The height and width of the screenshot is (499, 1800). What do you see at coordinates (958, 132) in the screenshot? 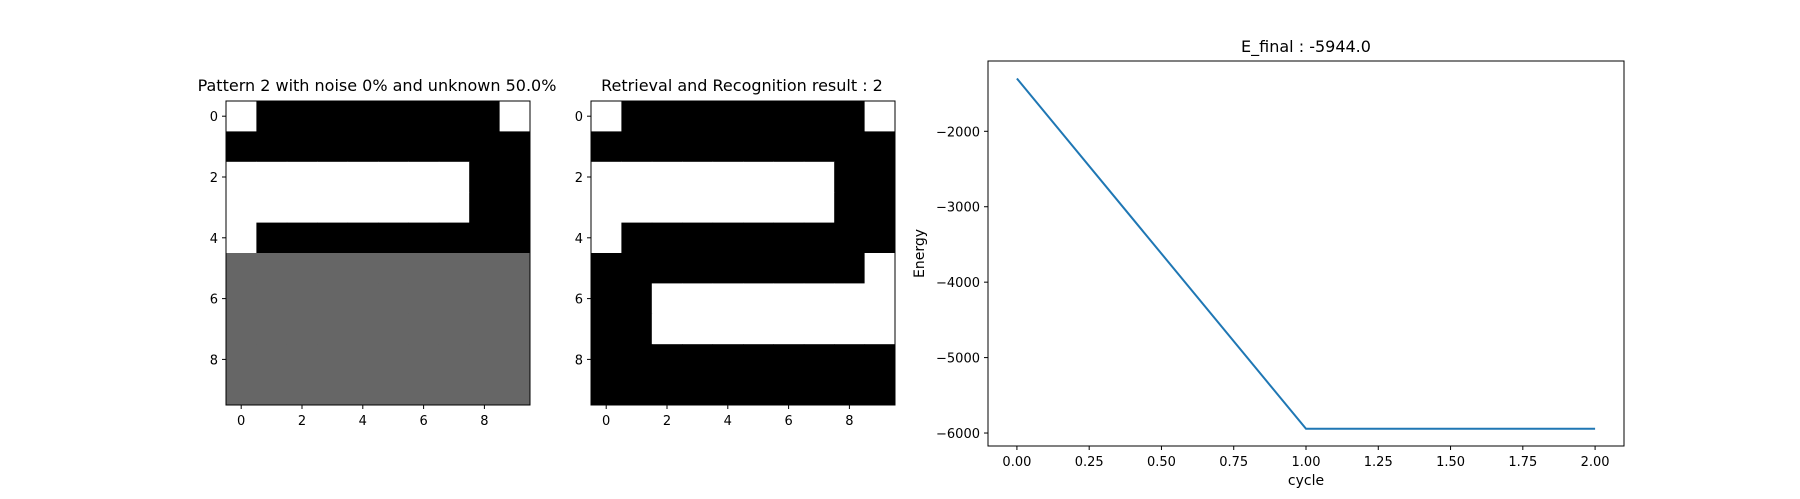
I see `y-tick-label: −2000` at bounding box center [958, 132].